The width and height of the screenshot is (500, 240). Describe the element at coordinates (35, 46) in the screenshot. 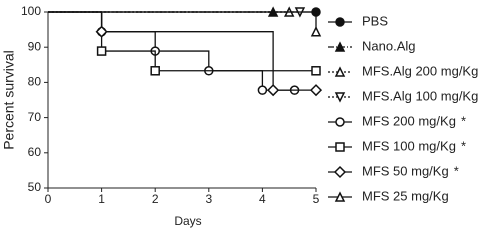

I see `y-tick-label: 90` at that location.